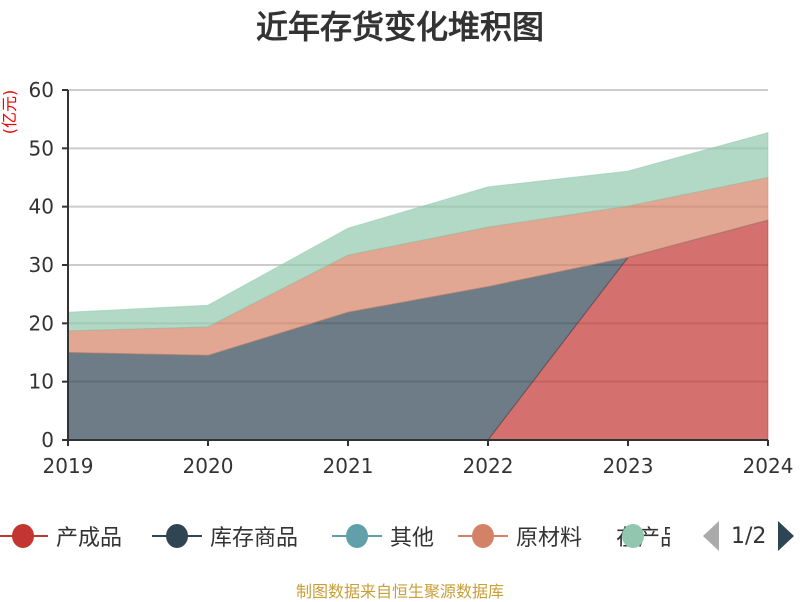 The height and width of the screenshot is (602, 800). I want to click on x-tick-label: 2021, so click(348, 466).